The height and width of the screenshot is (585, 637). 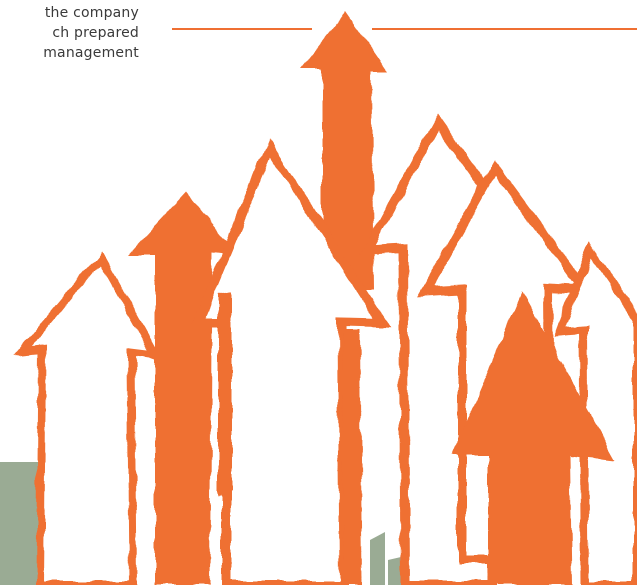 What do you see at coordinates (242, 29) in the screenshot?
I see `accent-rule-left` at bounding box center [242, 29].